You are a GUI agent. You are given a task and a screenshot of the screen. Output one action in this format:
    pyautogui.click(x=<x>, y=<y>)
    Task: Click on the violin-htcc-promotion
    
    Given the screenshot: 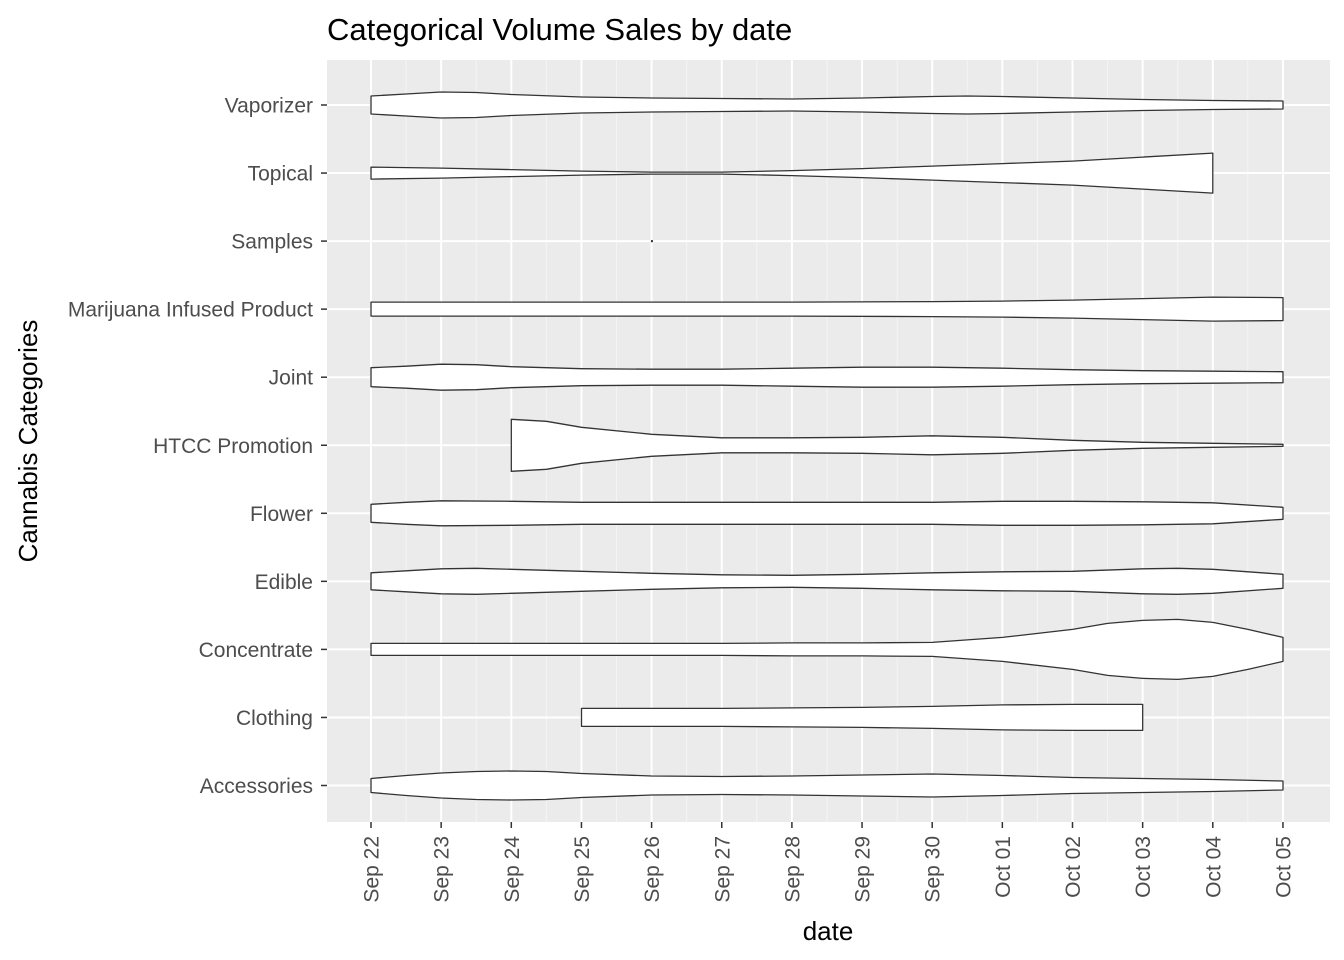 What is the action you would take?
    pyautogui.click(x=897, y=445)
    